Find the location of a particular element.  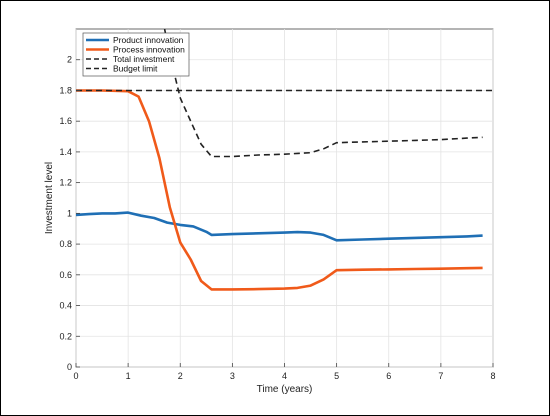

y-tick-label: 1.4 is located at coordinates (65, 152).